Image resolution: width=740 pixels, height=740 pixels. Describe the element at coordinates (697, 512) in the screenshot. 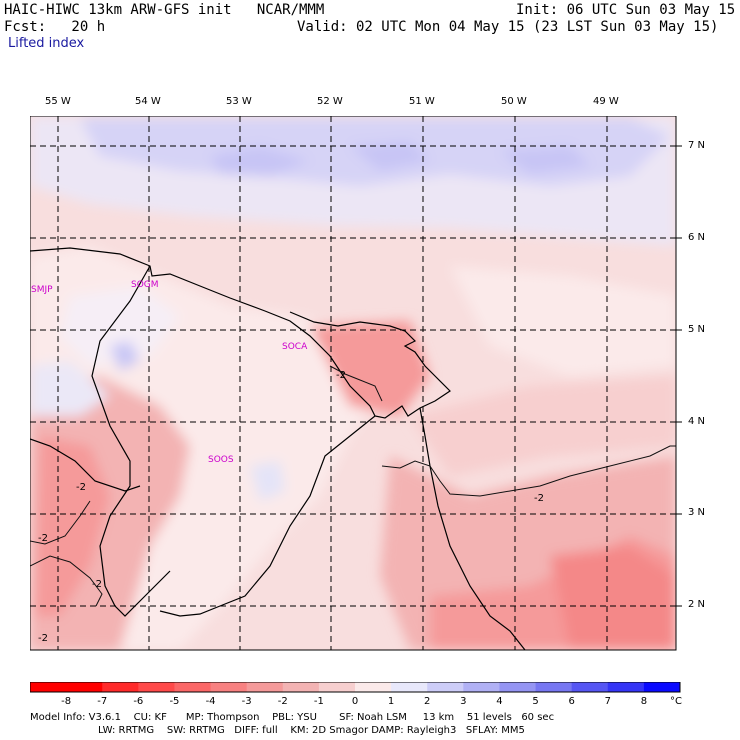

I see `lat-label-3n: 3 N` at that location.